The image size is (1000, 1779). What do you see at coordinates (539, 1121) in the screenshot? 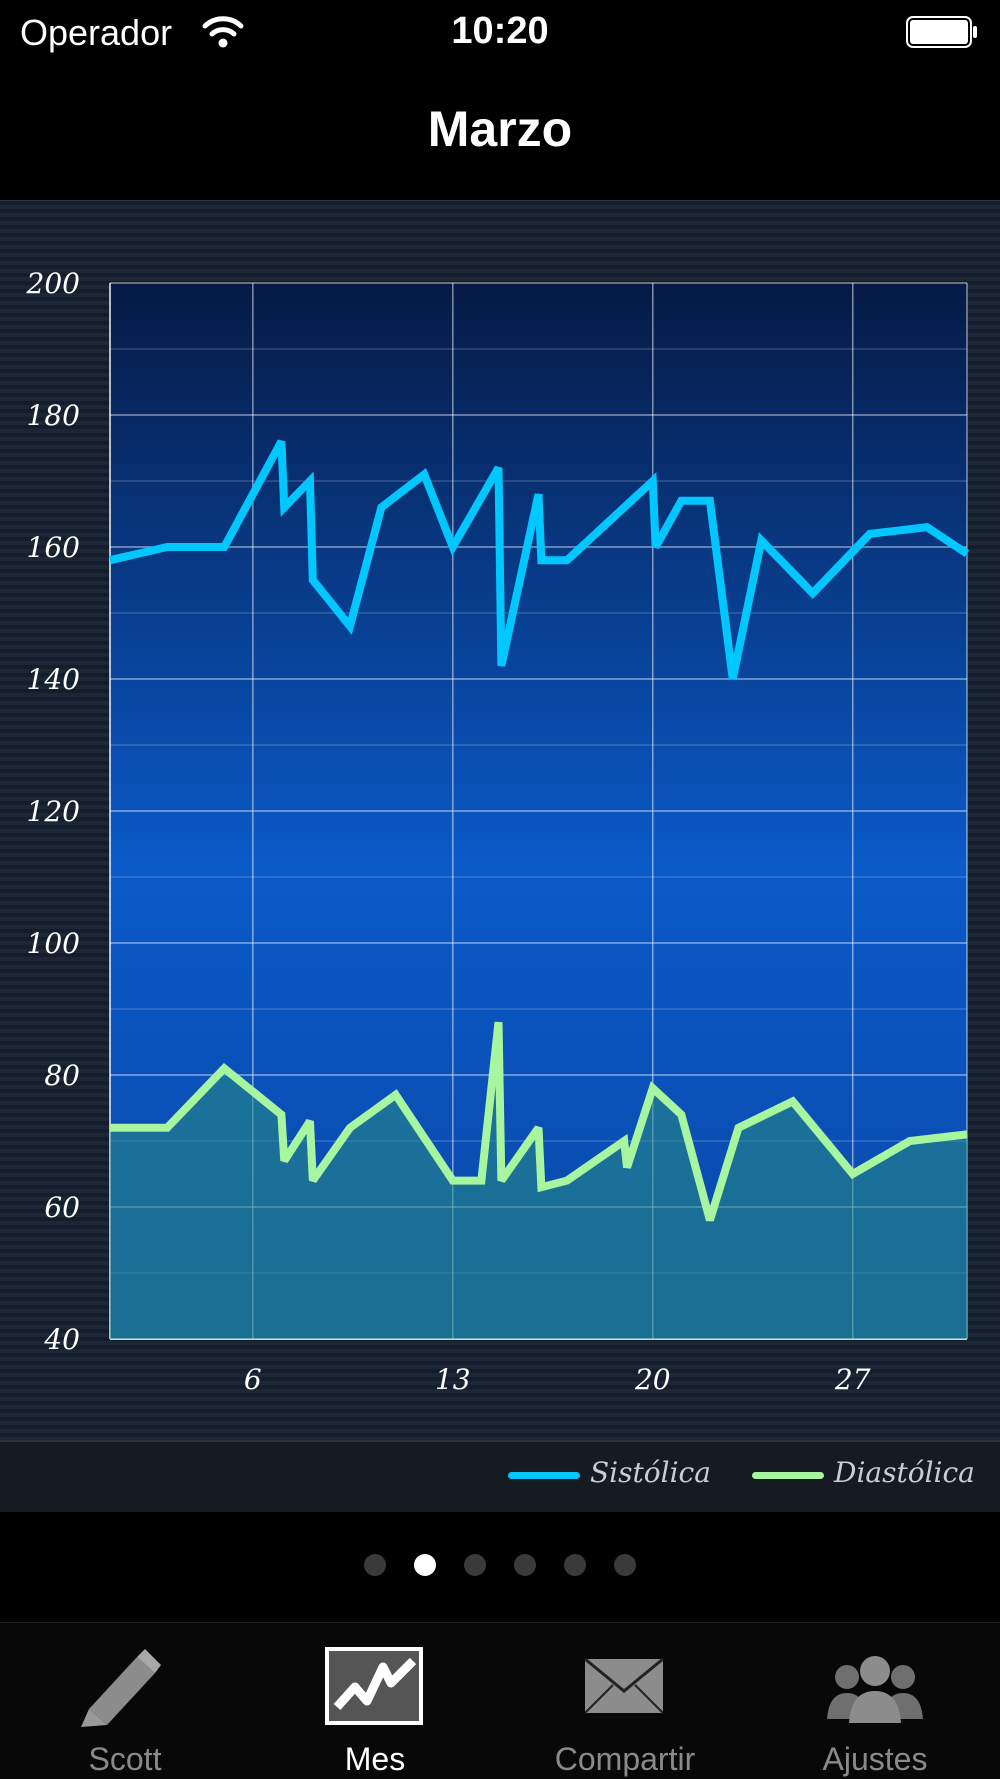
I see `diastolic-line` at bounding box center [539, 1121].